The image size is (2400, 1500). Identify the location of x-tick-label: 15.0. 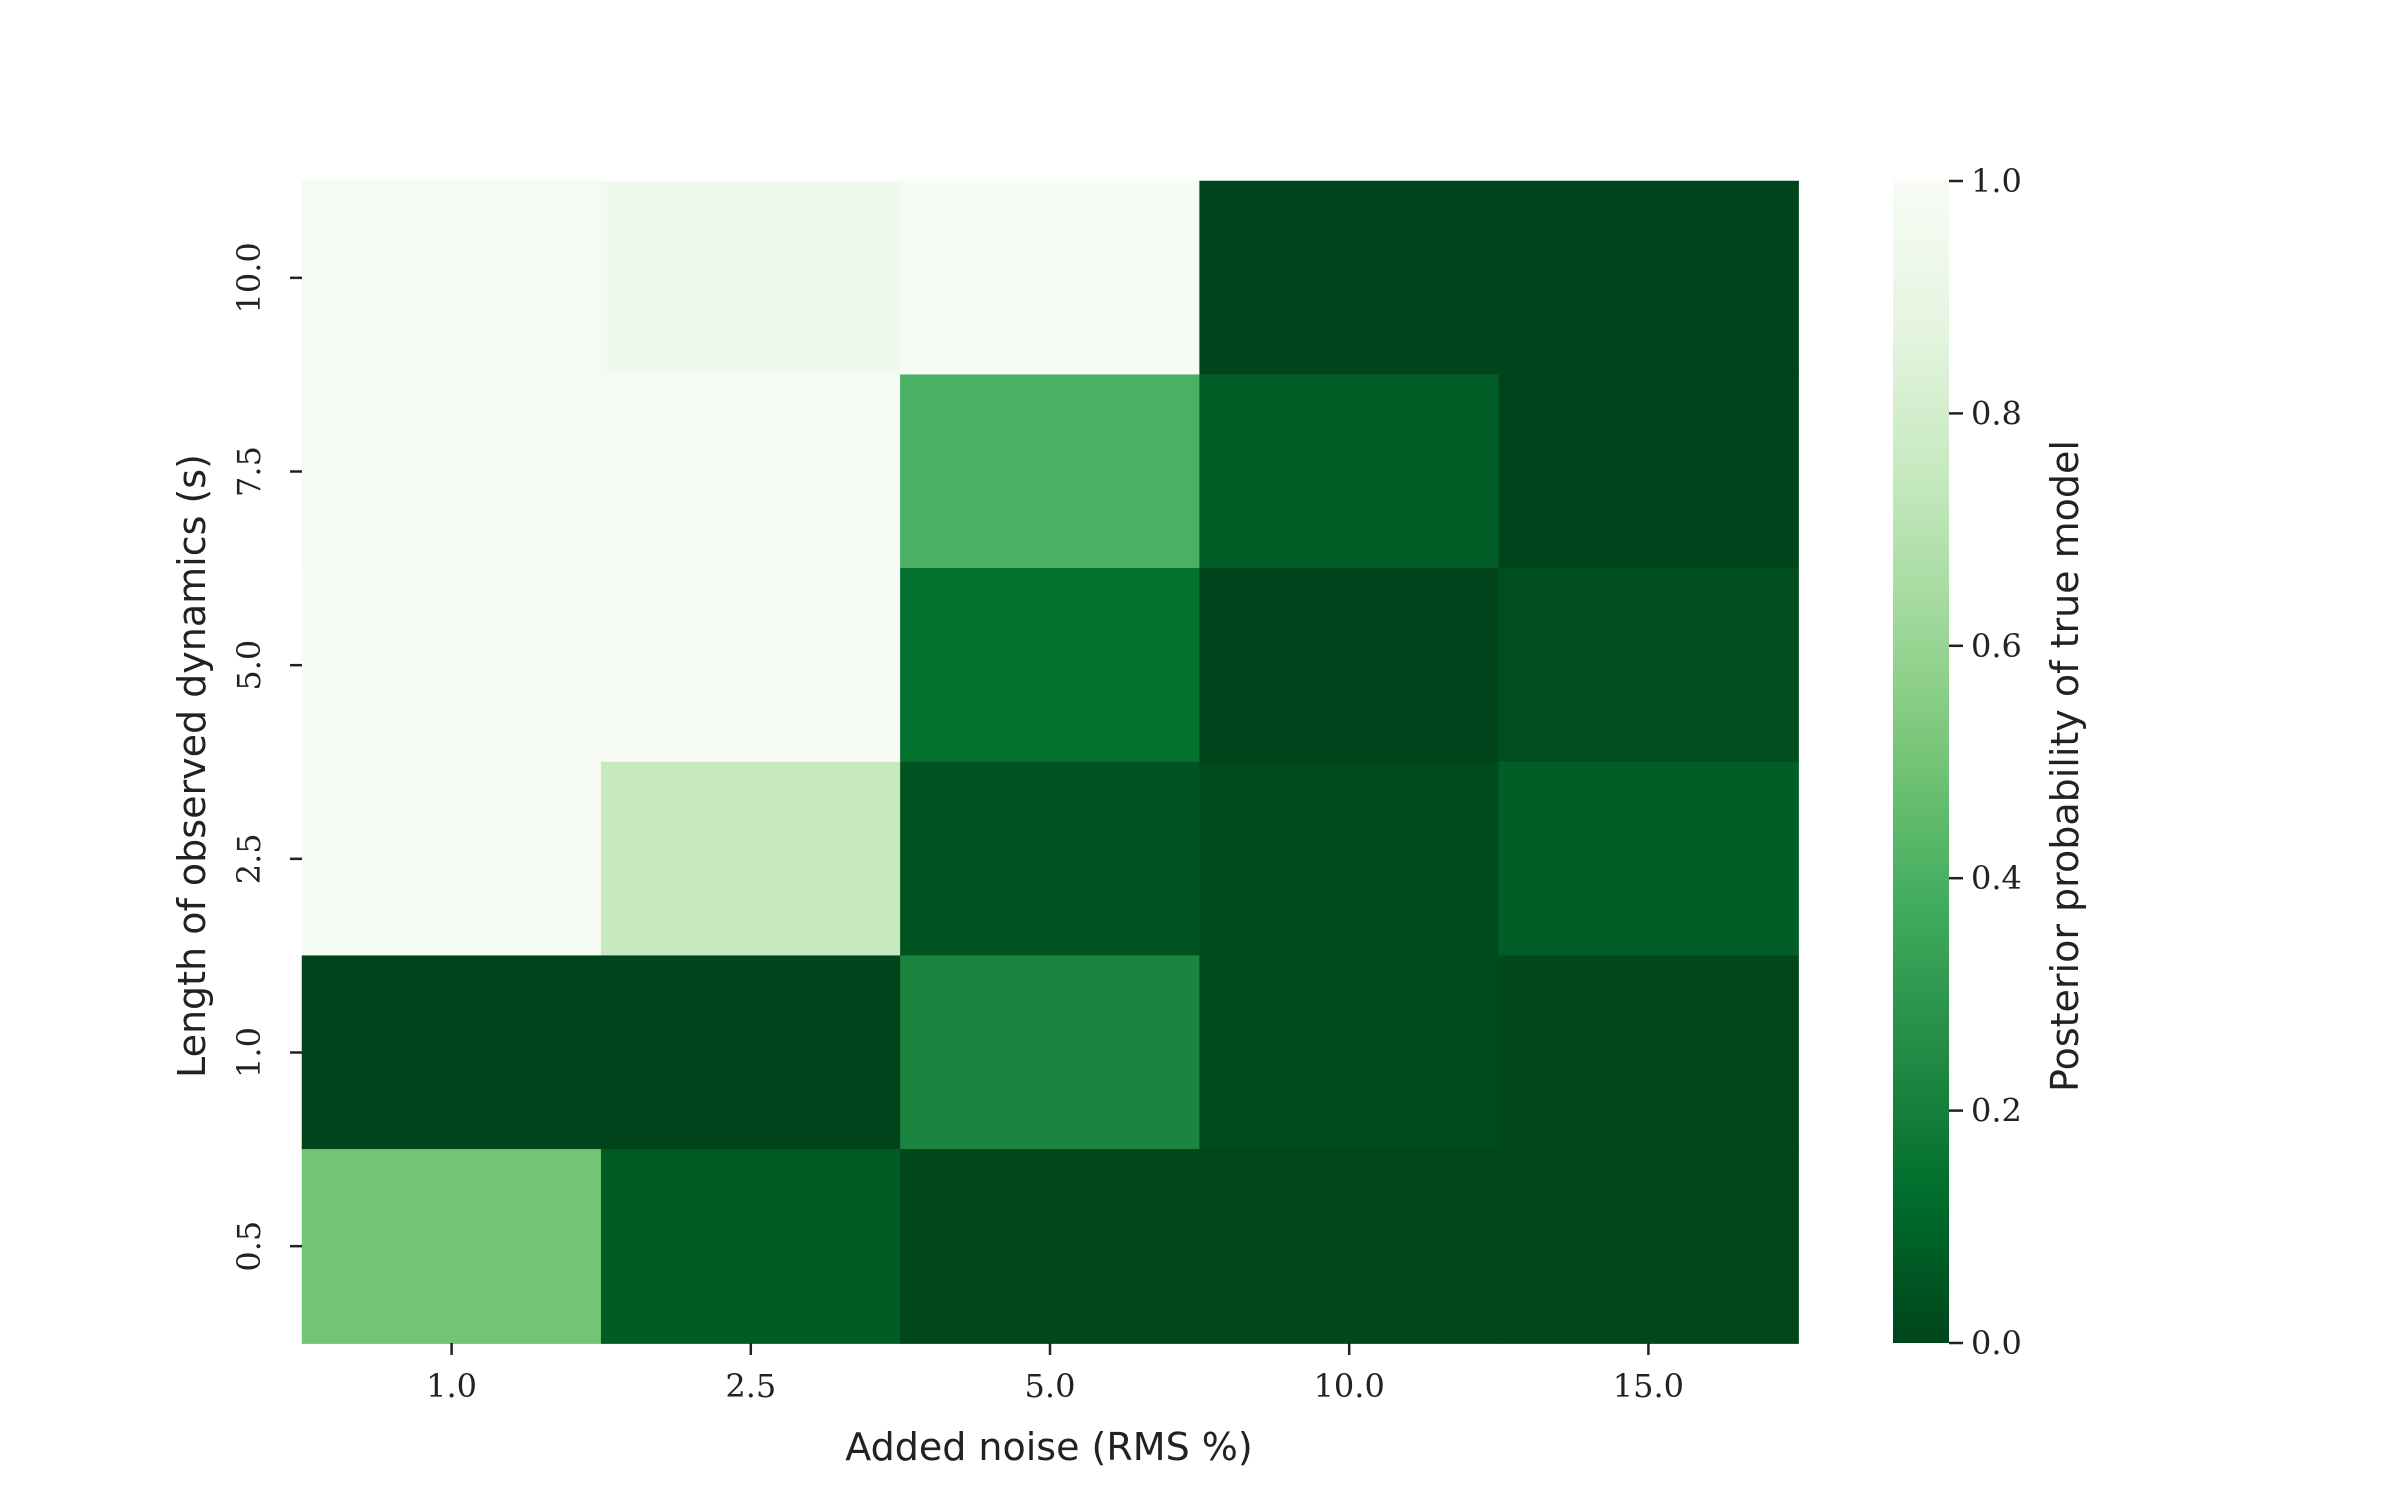
(1648, 1386).